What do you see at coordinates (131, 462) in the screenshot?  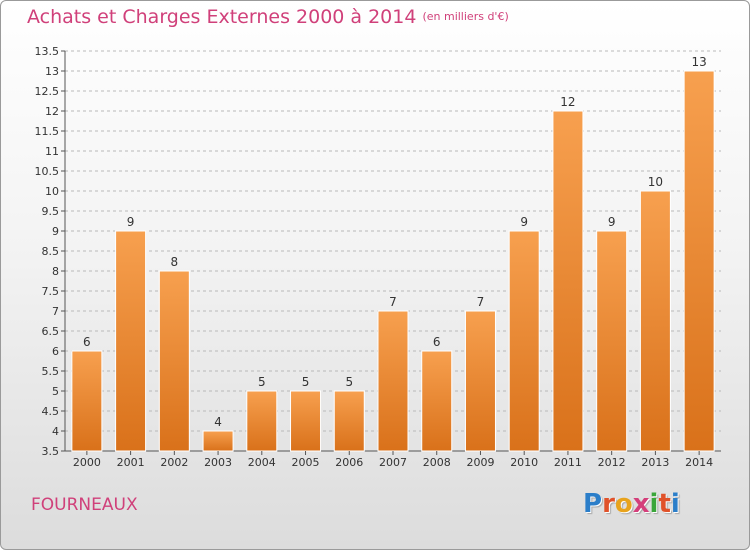 I see `x-tick-label: 2001` at bounding box center [131, 462].